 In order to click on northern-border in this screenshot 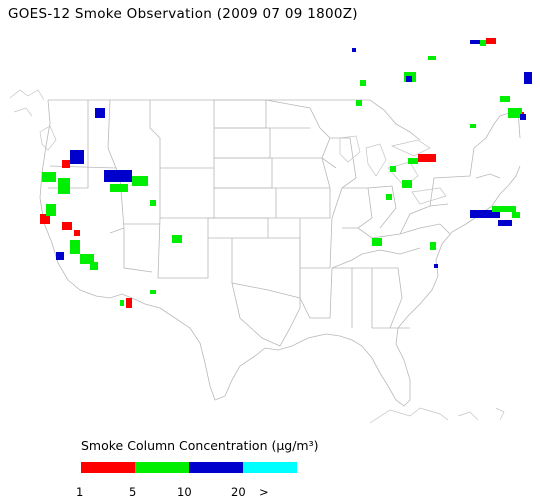, I will do `click(234, 120)`.